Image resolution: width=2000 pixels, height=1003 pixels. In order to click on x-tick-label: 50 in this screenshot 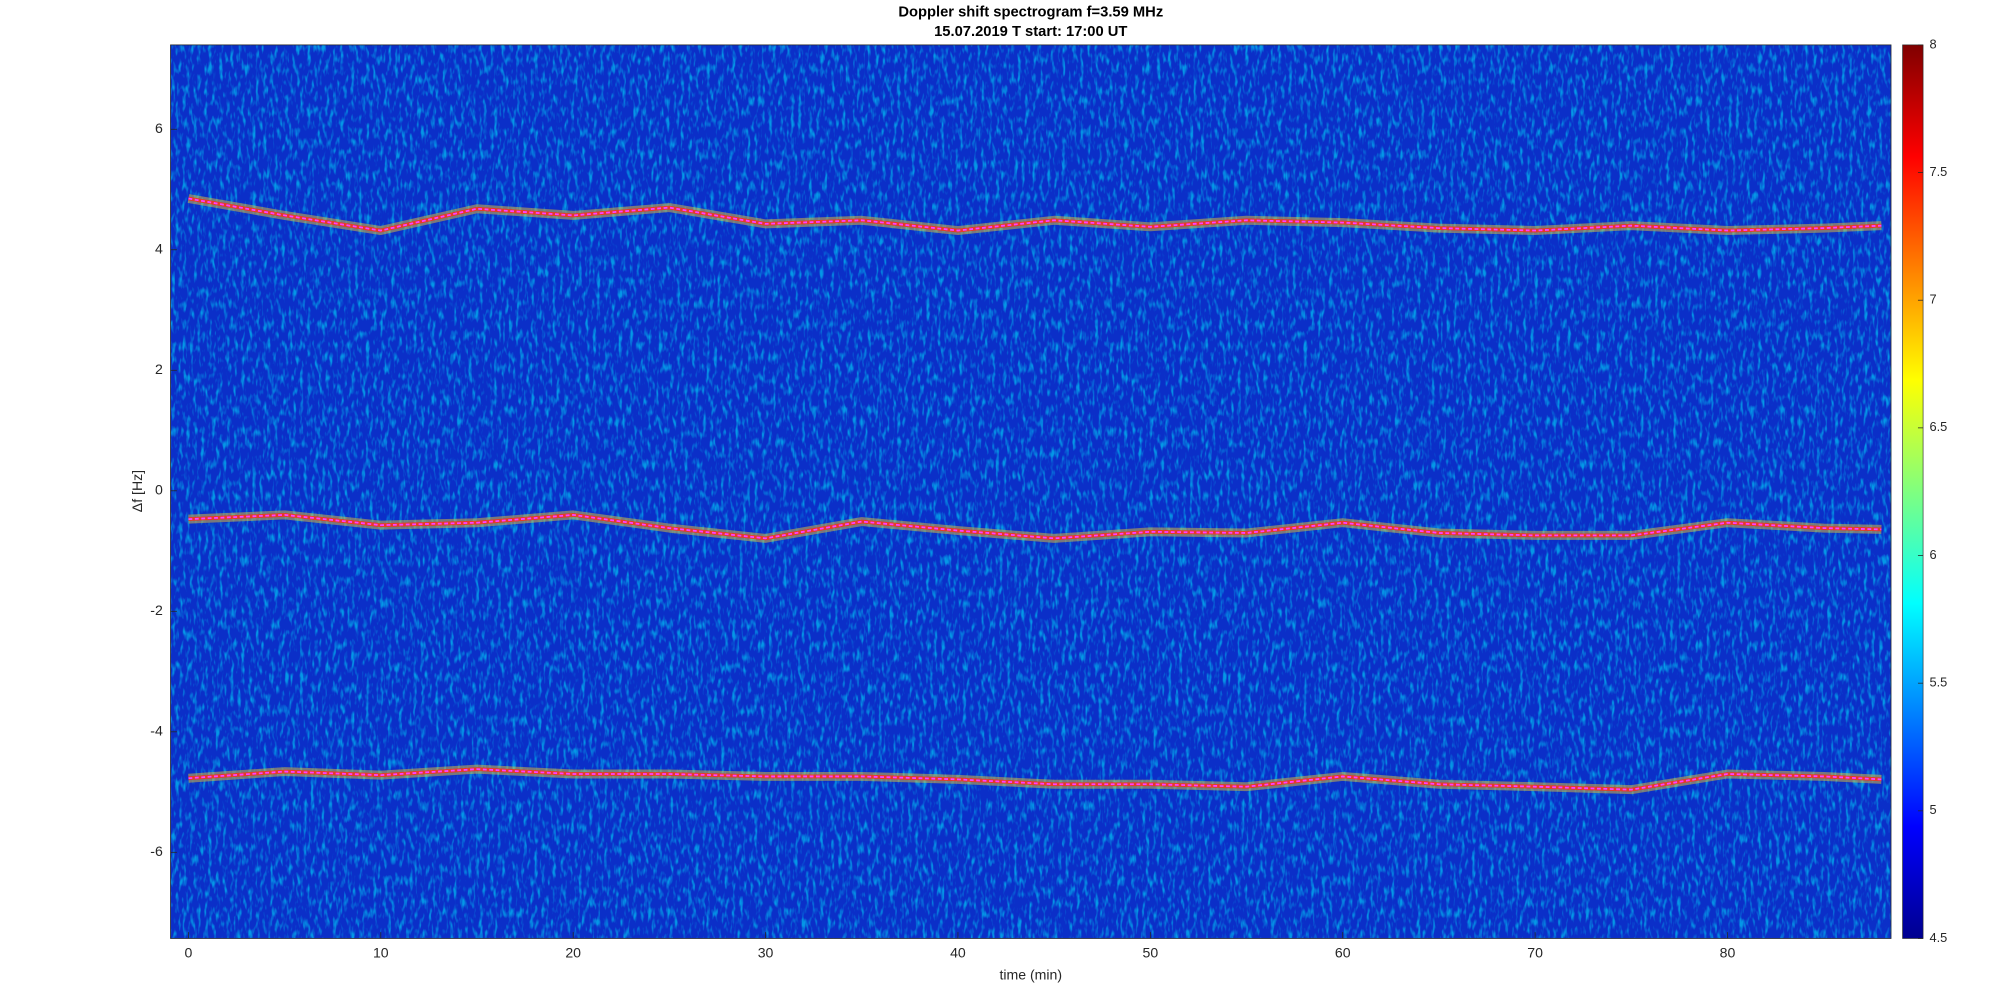, I will do `click(1150, 953)`.